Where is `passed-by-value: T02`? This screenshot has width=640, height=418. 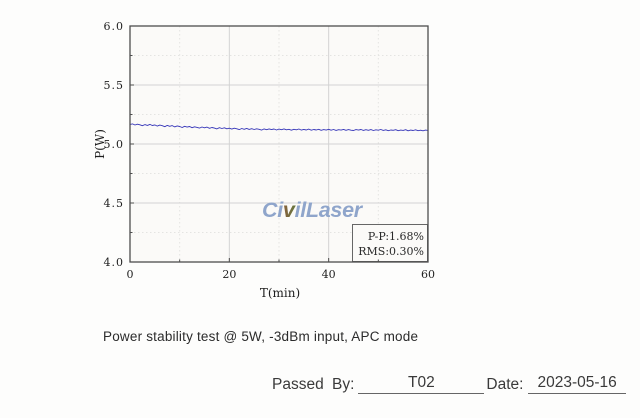
passed-by-value: T02 is located at coordinates (421, 384).